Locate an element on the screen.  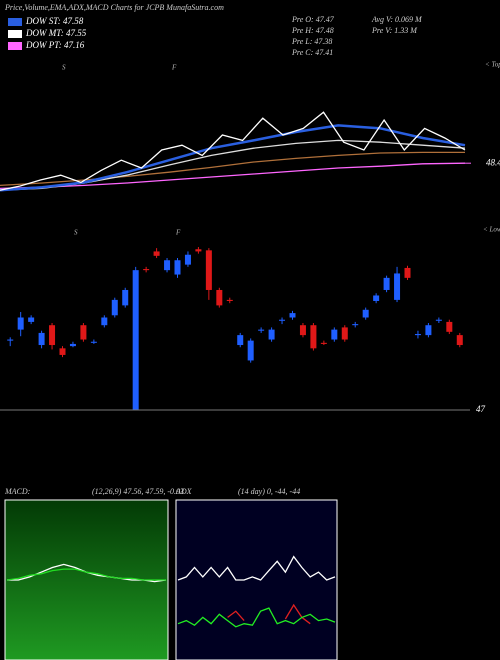
panel-subtitle: (12,26,9) 47.56, 47.59, -0.03 is located at coordinates (138, 491).